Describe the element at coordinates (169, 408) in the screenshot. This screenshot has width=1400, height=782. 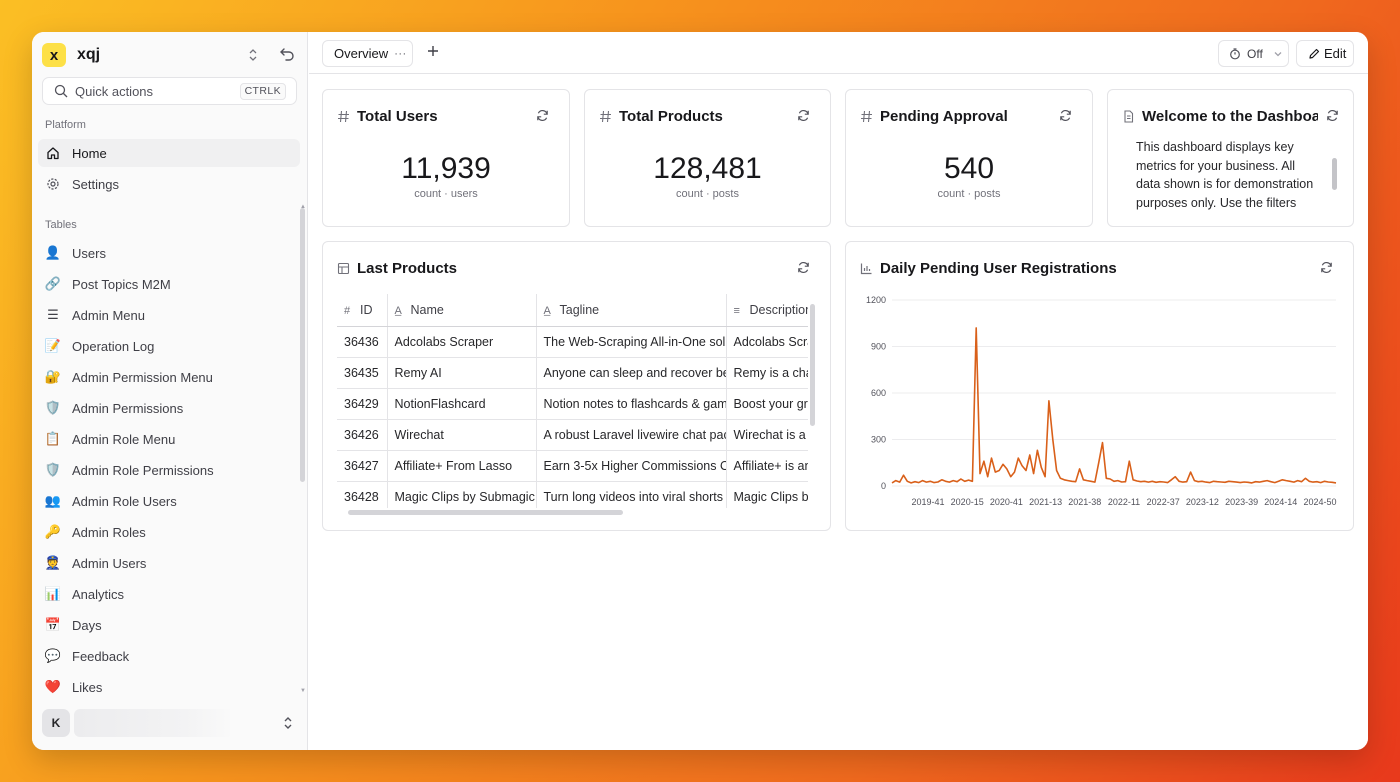
I see `sidebar-item-admin-permissions: 🛡️ Admin Permissions` at that location.